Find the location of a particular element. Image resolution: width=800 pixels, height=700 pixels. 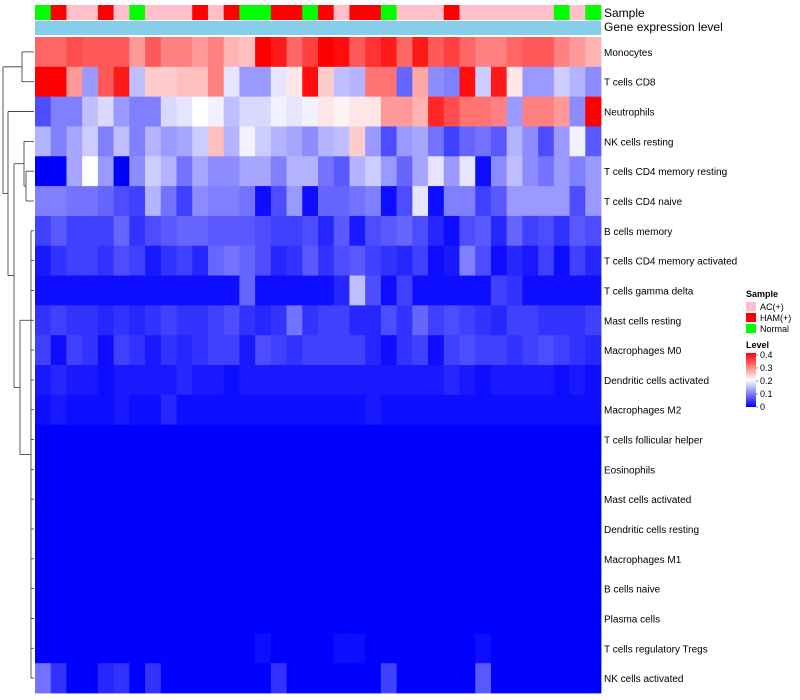

level-color-bar is located at coordinates (751, 380).